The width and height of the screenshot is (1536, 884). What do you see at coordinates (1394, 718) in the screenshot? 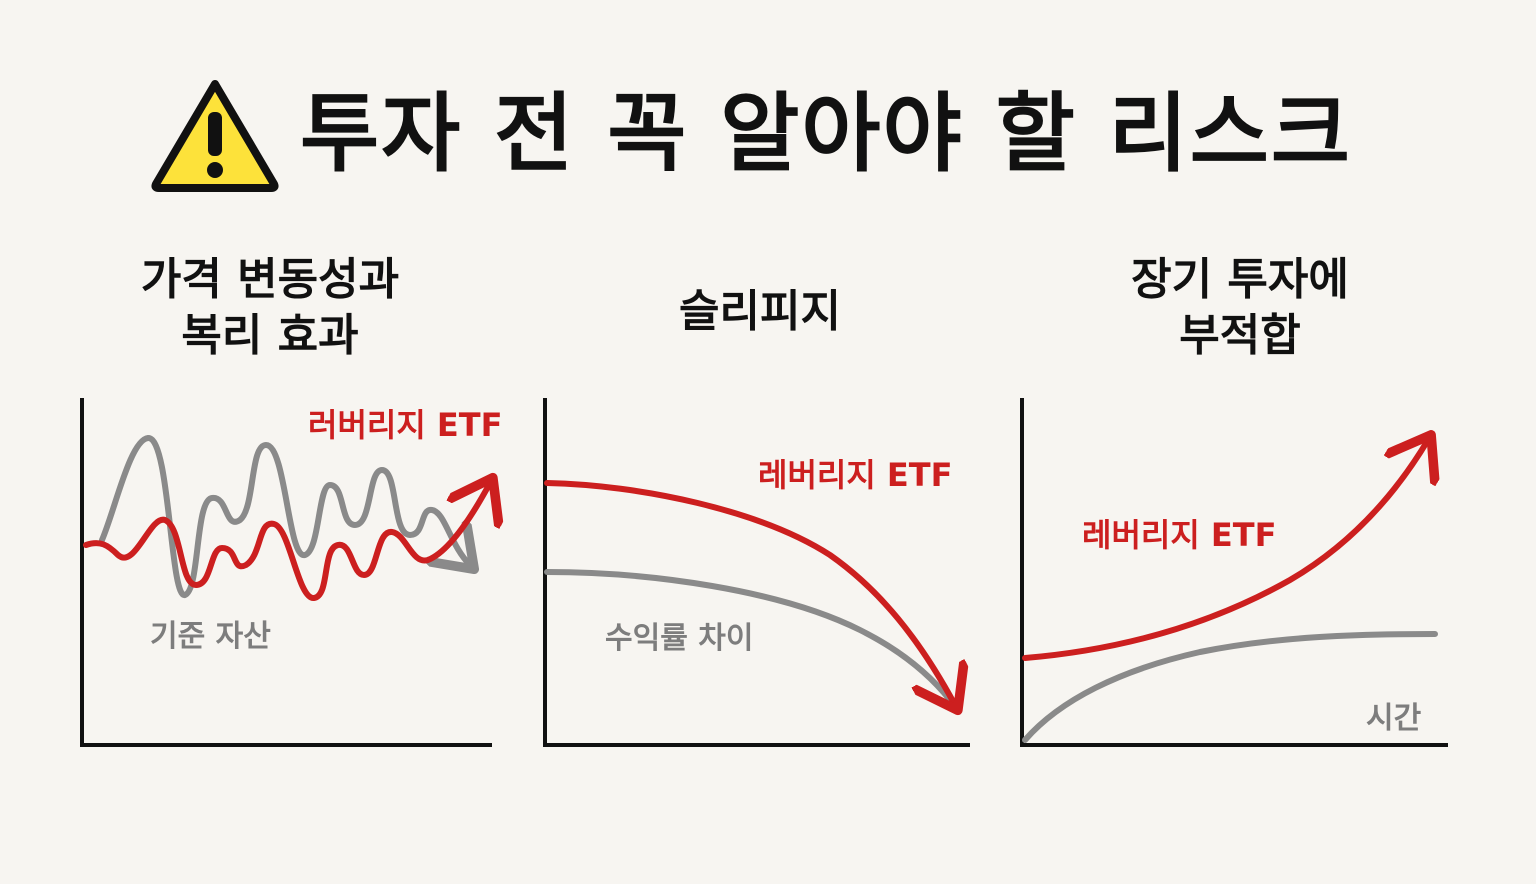
I see `time-axis-label: 시간` at bounding box center [1394, 718].